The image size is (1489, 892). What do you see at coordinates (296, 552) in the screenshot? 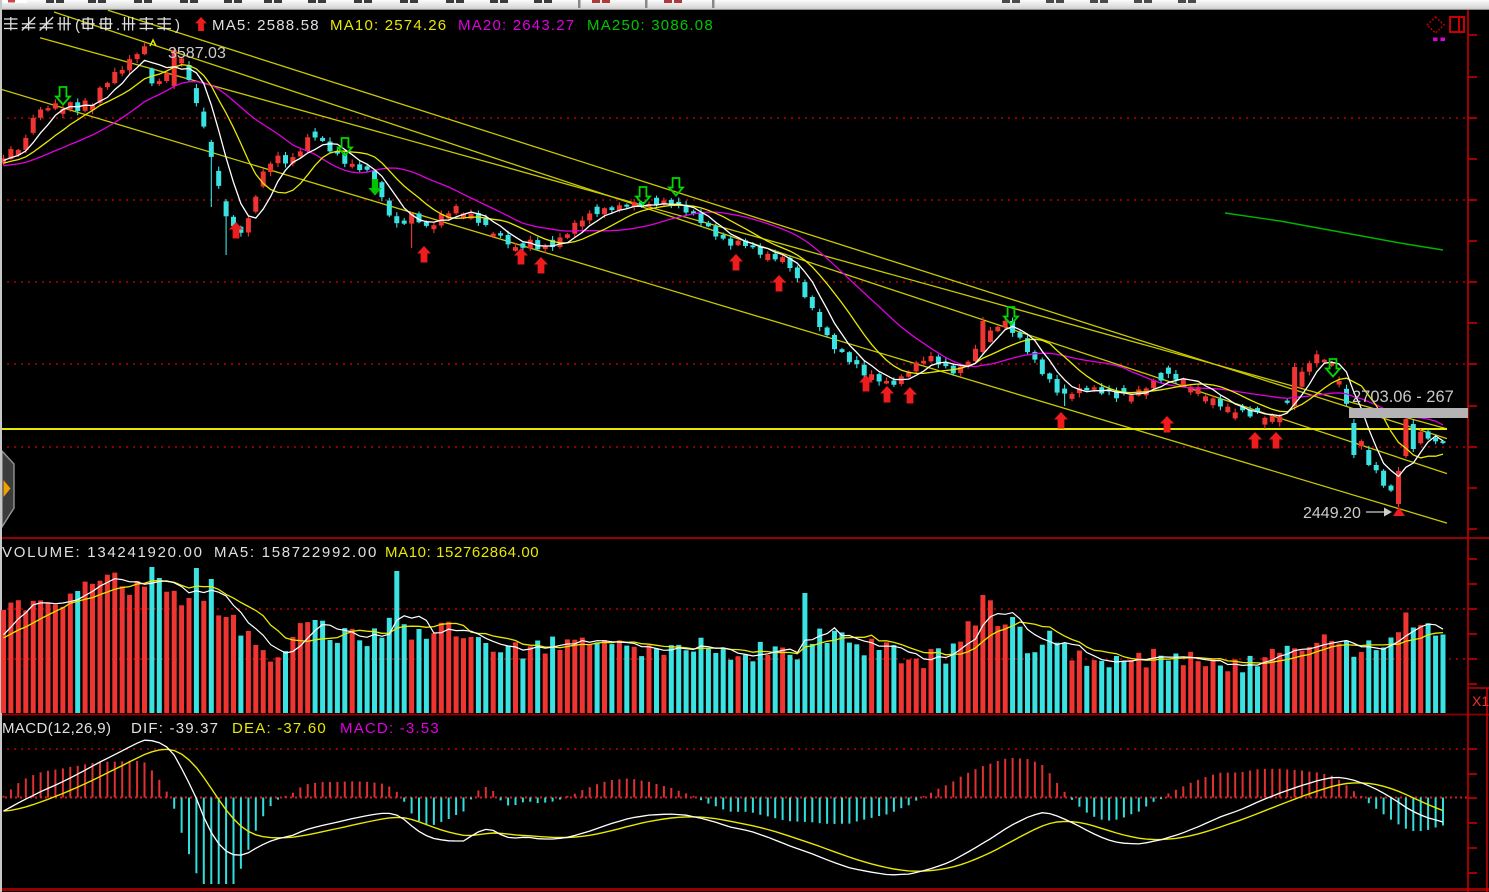
I see `svg-text: MA5: 158722992.00` at bounding box center [296, 552].